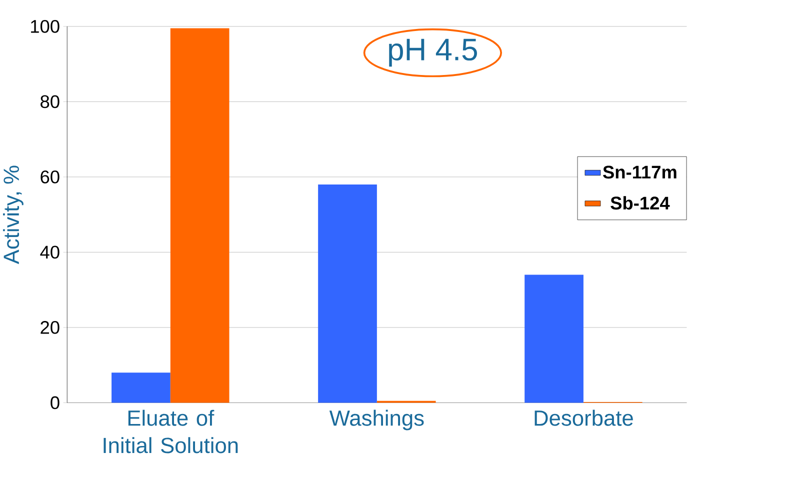  What do you see at coordinates (50, 101) in the screenshot?
I see `y-tick-label: 80` at bounding box center [50, 101].